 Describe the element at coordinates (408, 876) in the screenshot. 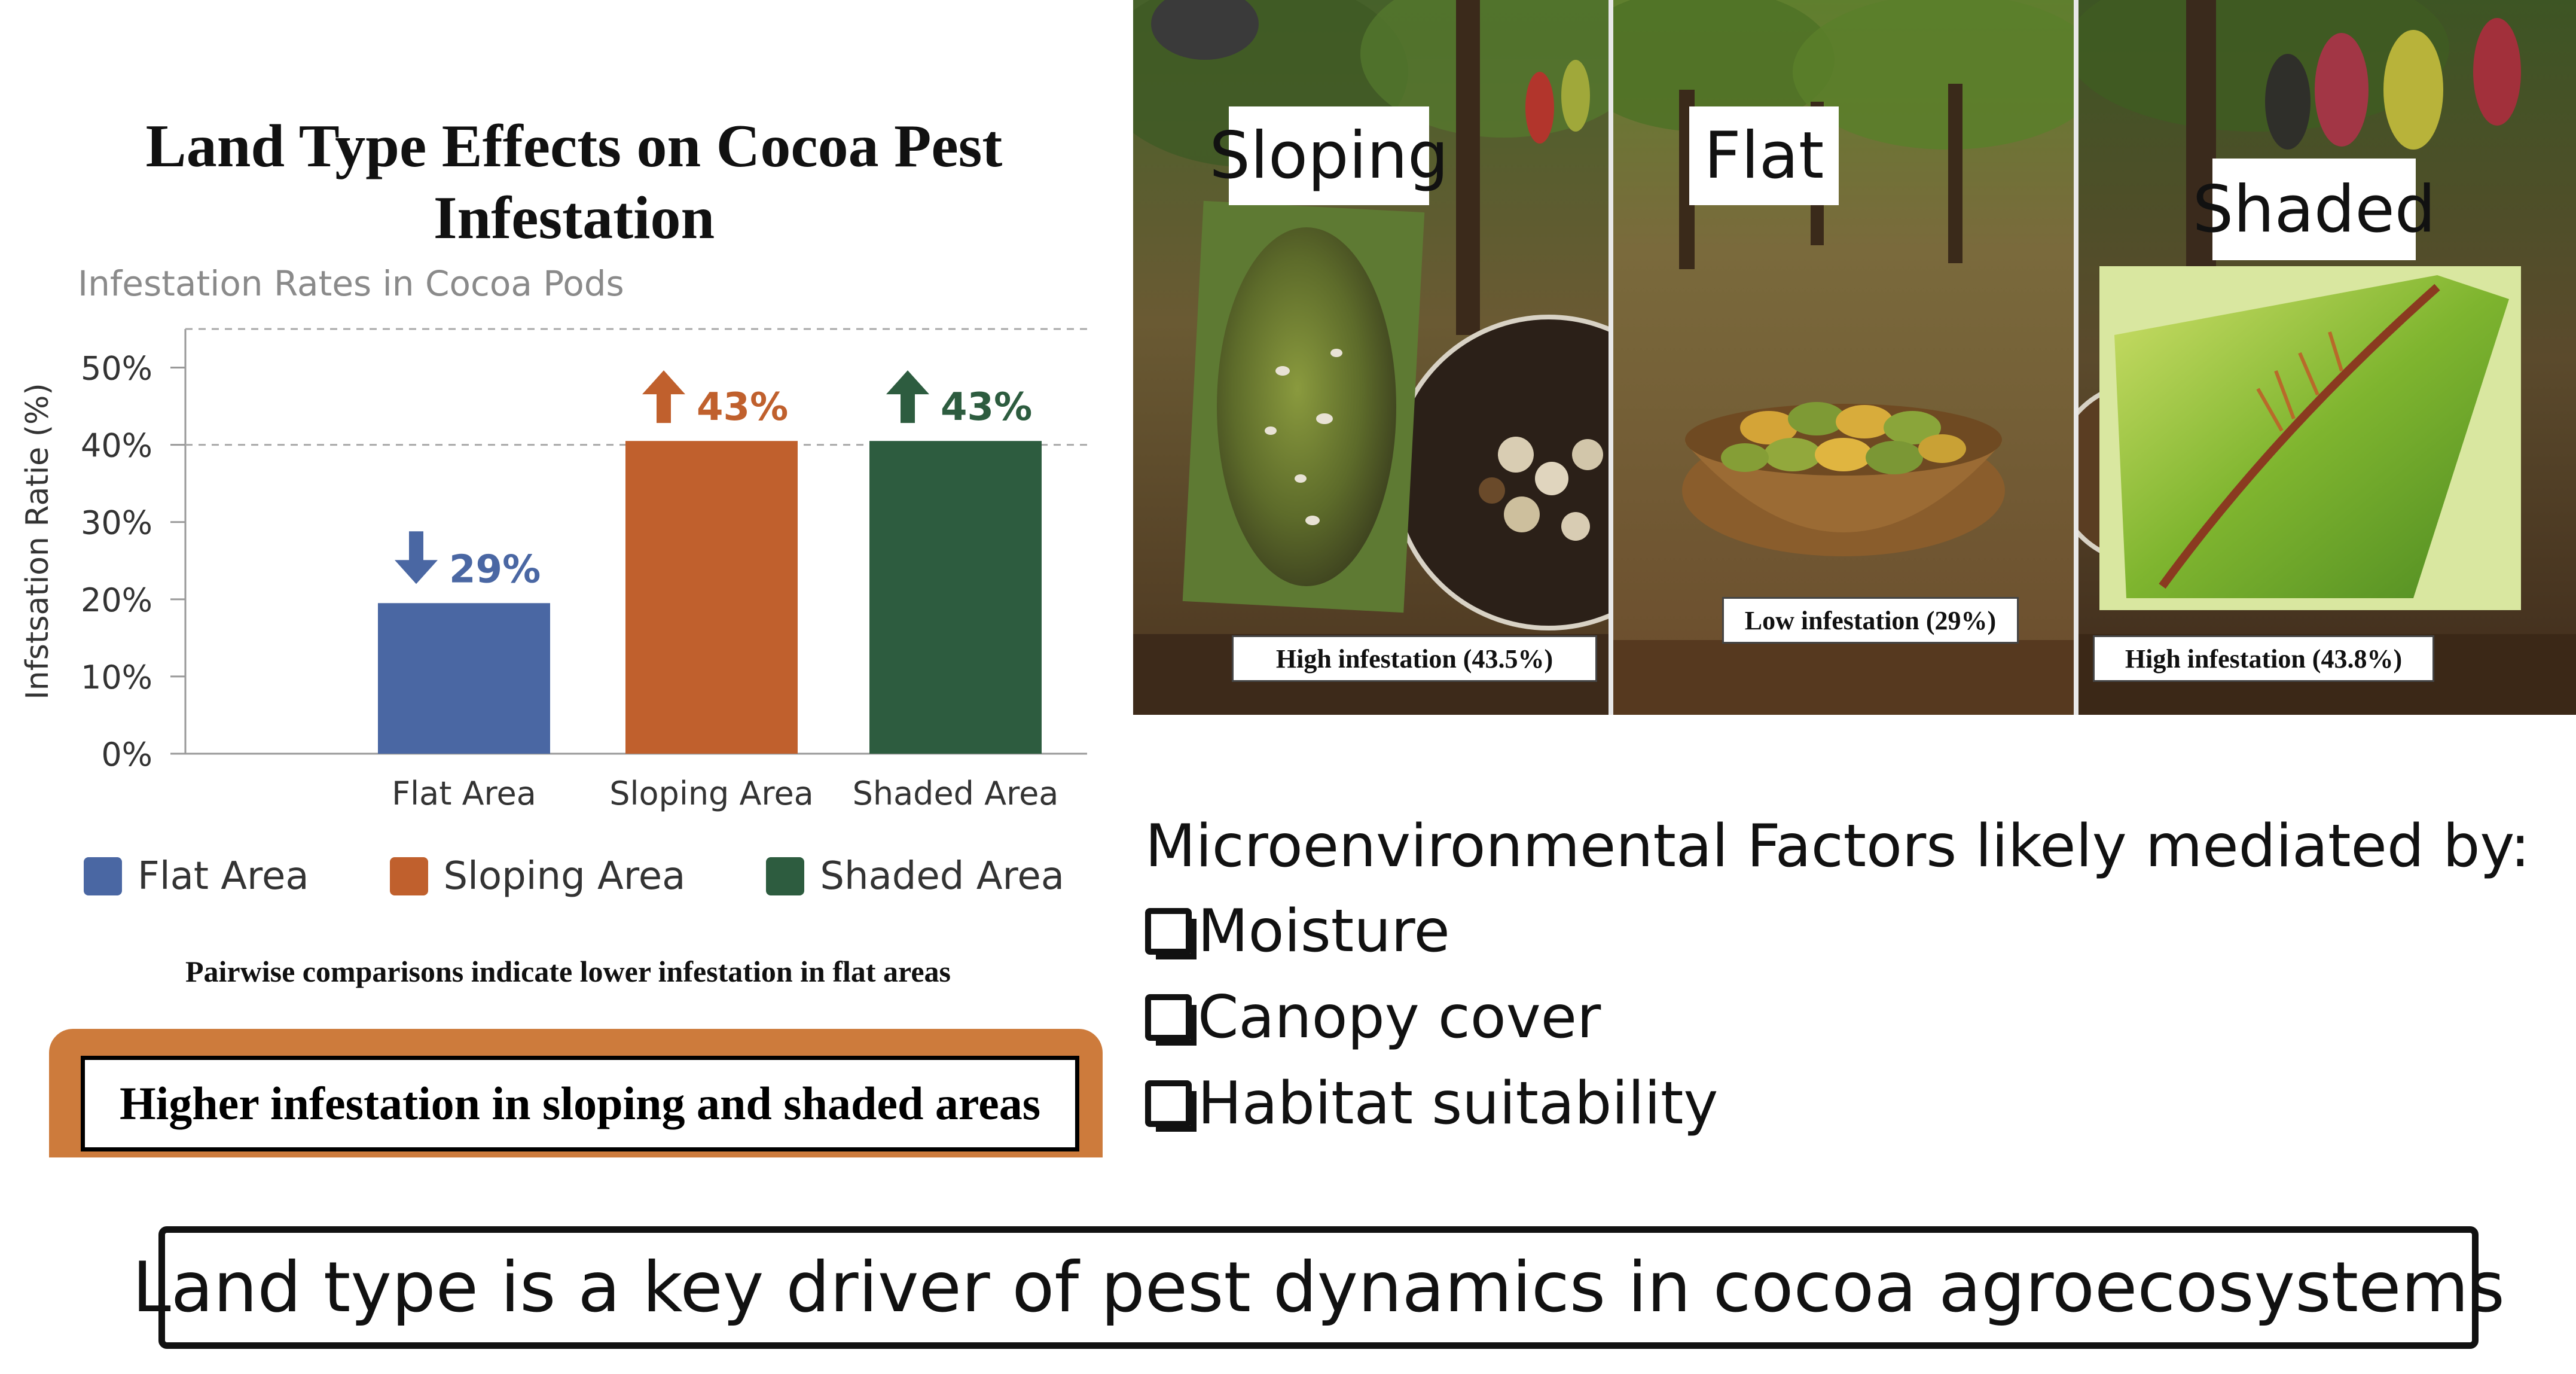

I see `legend-swatch-sloping` at that location.